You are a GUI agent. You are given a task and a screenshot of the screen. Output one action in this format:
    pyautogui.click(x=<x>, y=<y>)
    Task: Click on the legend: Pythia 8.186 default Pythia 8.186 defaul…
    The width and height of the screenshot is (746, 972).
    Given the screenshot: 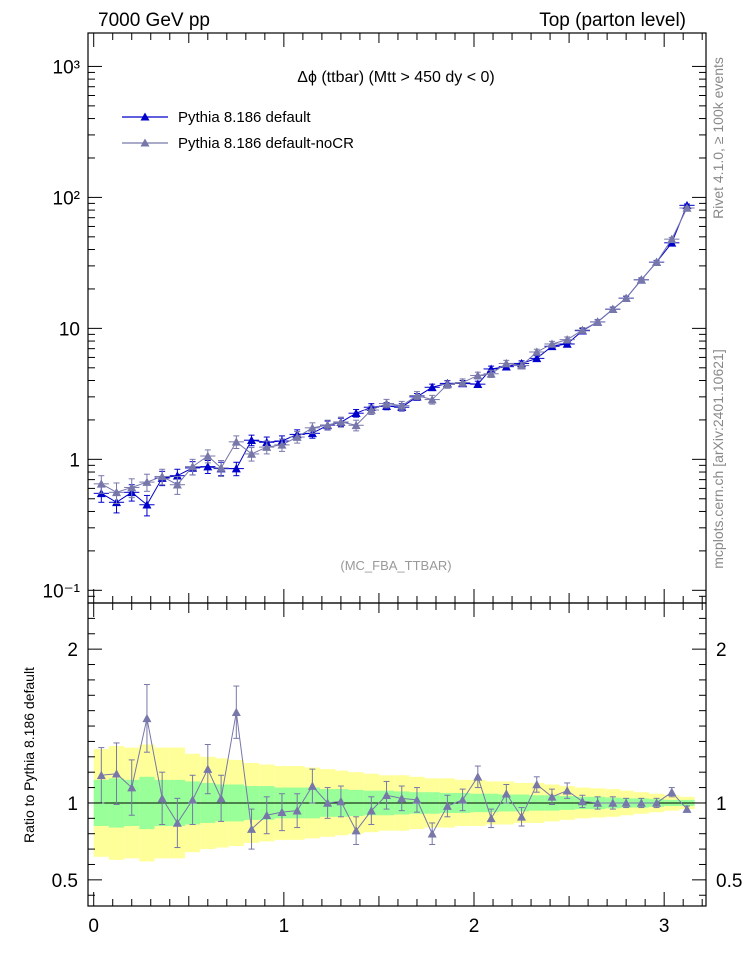 What is the action you would take?
    pyautogui.click(x=238, y=130)
    